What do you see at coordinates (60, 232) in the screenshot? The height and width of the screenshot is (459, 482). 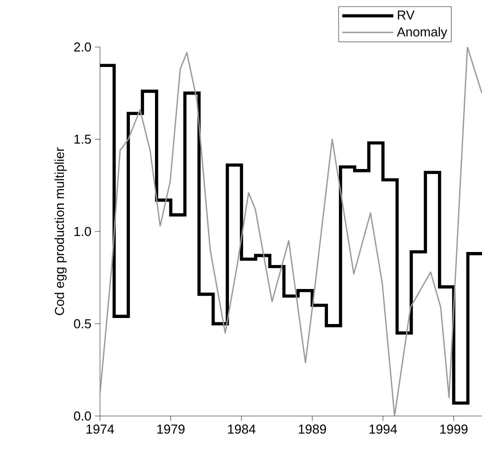 I see `y-axis-title: Cod egg production multiplier` at bounding box center [60, 232].